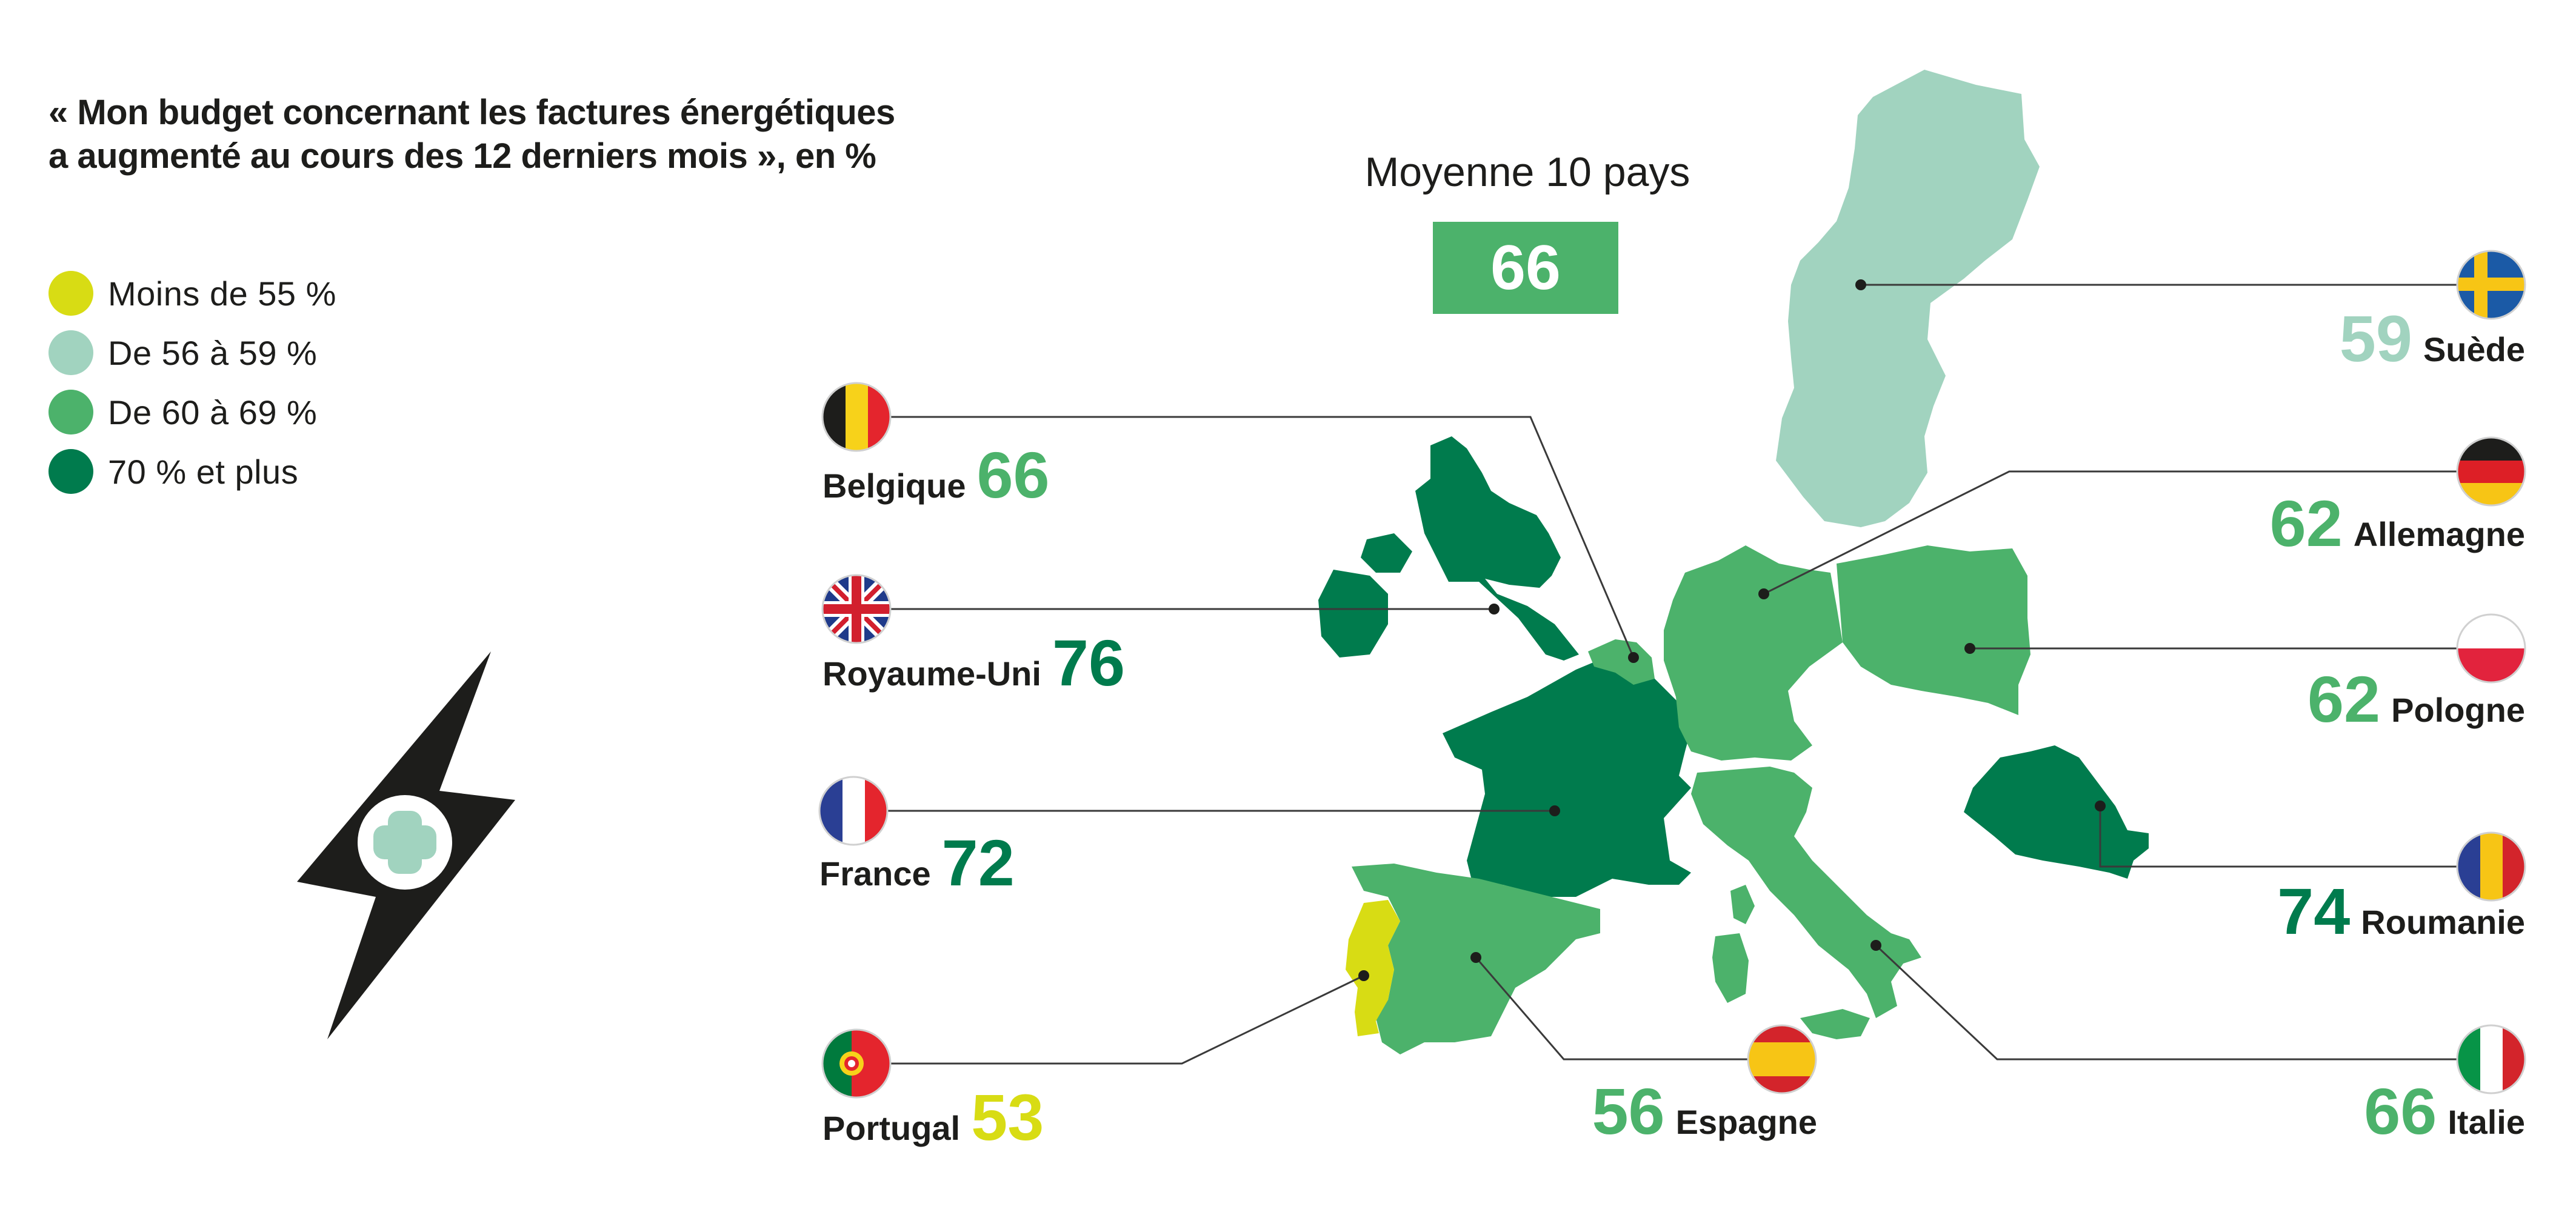 The height and width of the screenshot is (1212, 2576). What do you see at coordinates (2056, 812) in the screenshot?
I see `country-roumanie` at bounding box center [2056, 812].